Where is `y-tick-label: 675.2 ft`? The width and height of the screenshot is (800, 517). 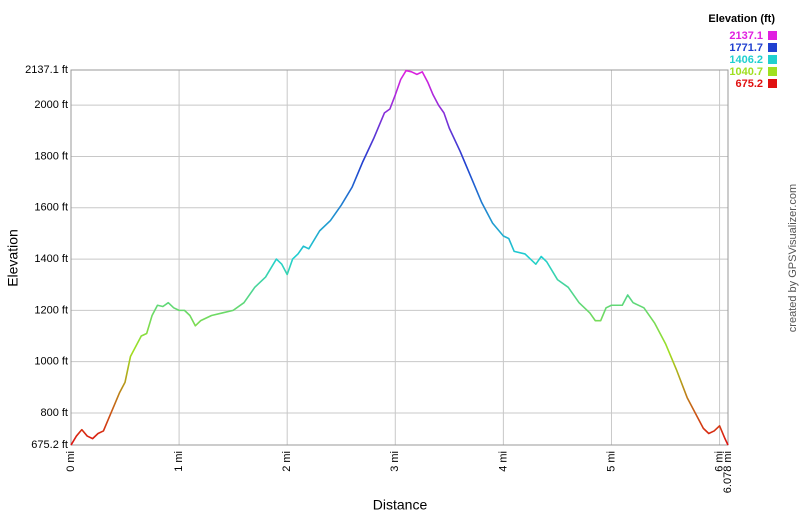
y-tick-label: 675.2 ft is located at coordinates (49, 445).